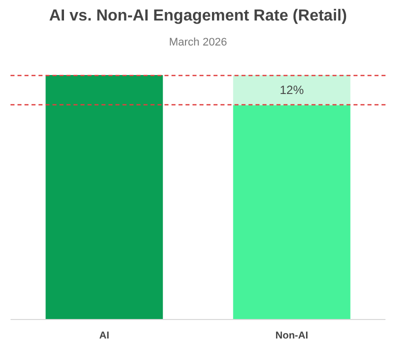 Image resolution: width=400 pixels, height=344 pixels. Describe the element at coordinates (292, 90) in the screenshot. I see `annotation: 12%` at that location.